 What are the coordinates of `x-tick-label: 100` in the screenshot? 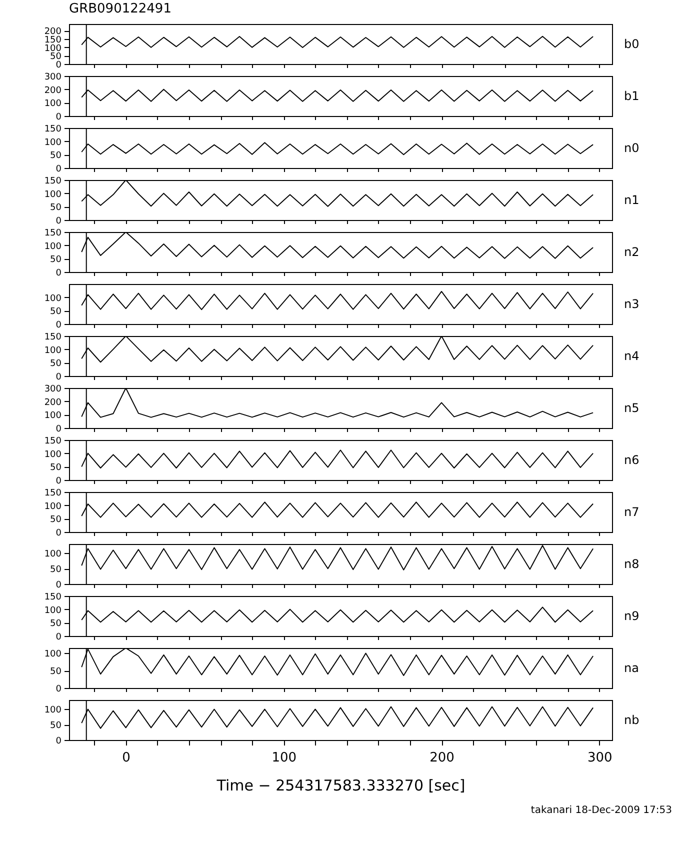 It's located at (284, 758).